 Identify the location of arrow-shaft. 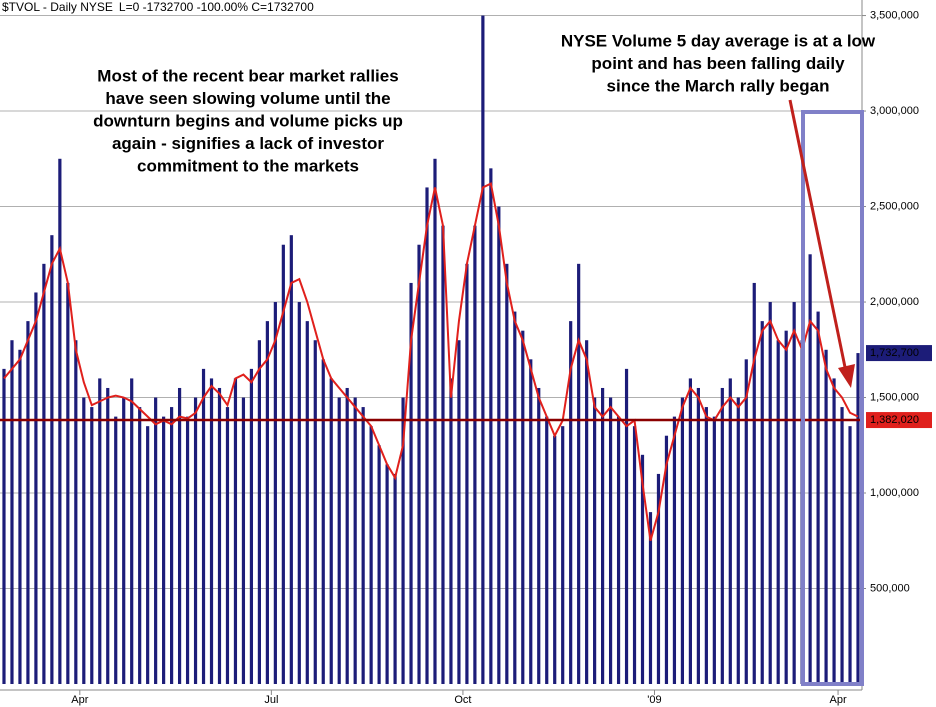
(818, 236).